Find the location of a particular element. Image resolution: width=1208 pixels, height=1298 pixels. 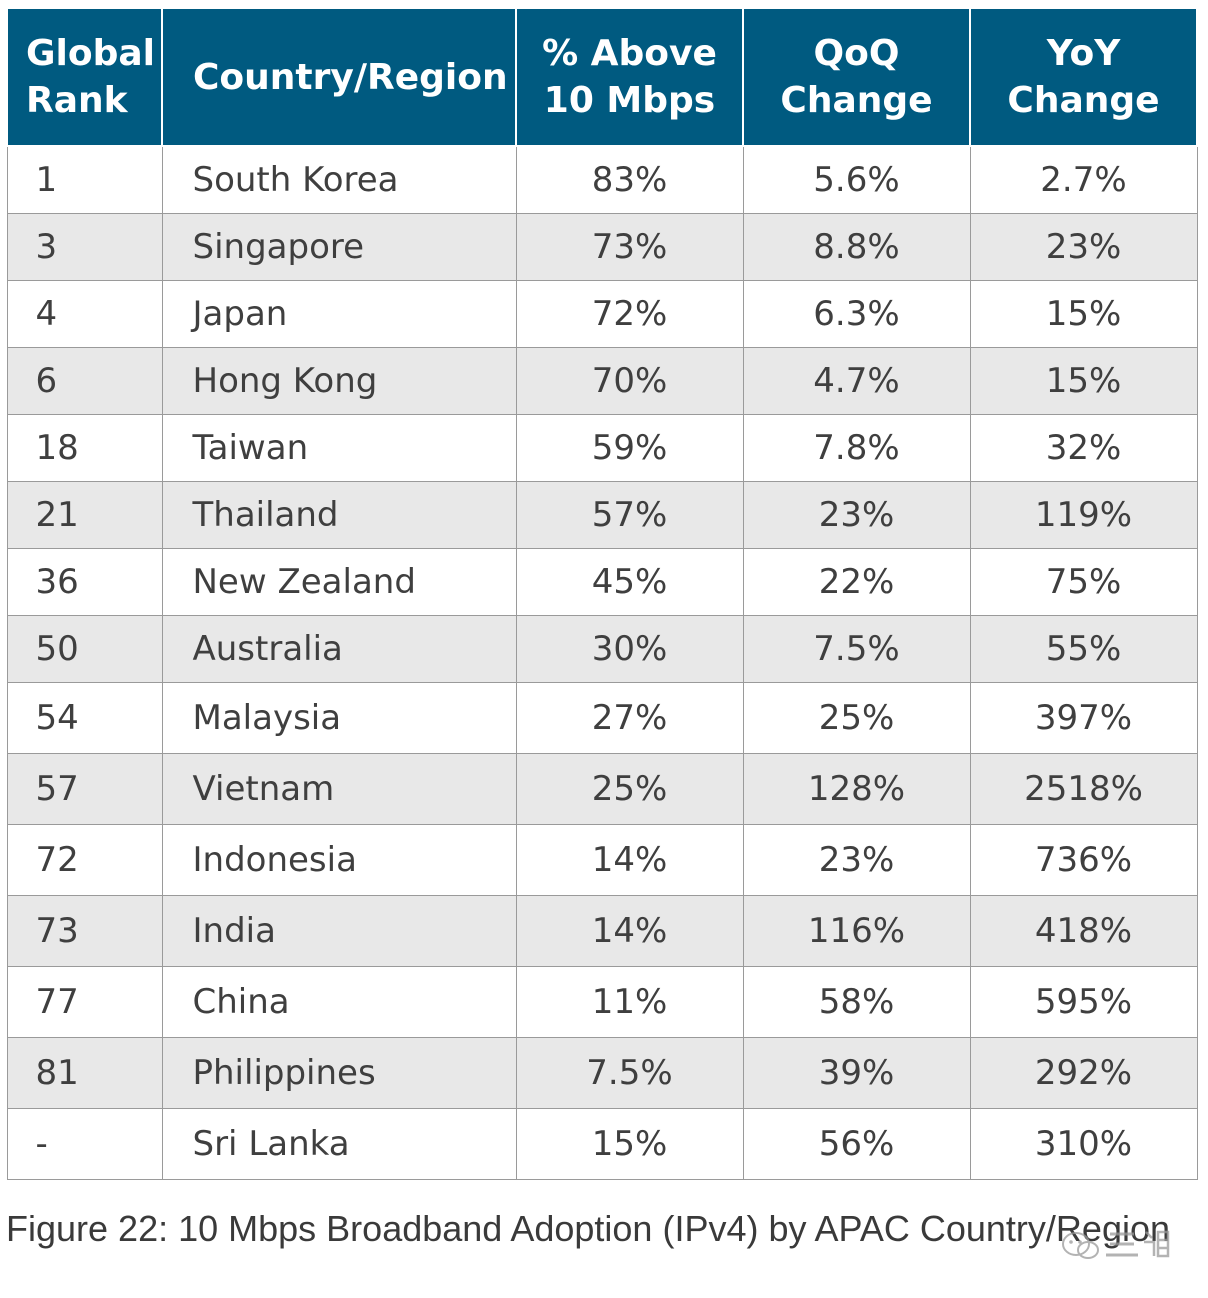

cell-qoq-change: 22% is located at coordinates (856, 582).